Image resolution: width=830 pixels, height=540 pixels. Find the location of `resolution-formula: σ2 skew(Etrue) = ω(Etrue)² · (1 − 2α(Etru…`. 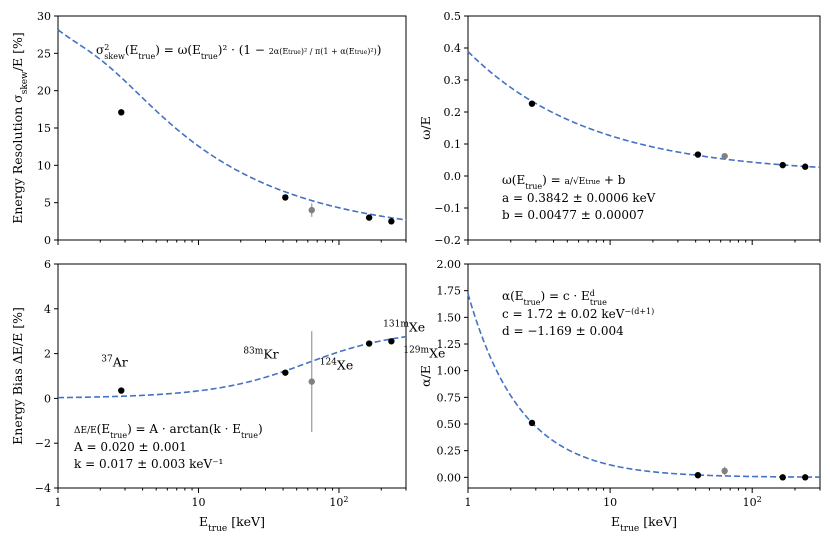

resolution-formula: σ2 skew(Etrue) = ω(Etrue)² · (1 − 2α(Etru… is located at coordinates (238, 52).